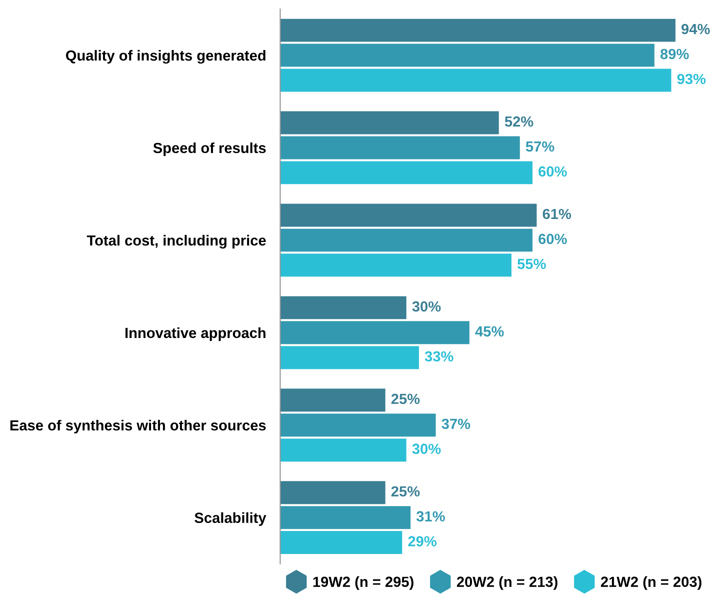 Image resolution: width=713 pixels, height=603 pixels. Describe the element at coordinates (531, 264) in the screenshot. I see `data-label: 55%` at that location.